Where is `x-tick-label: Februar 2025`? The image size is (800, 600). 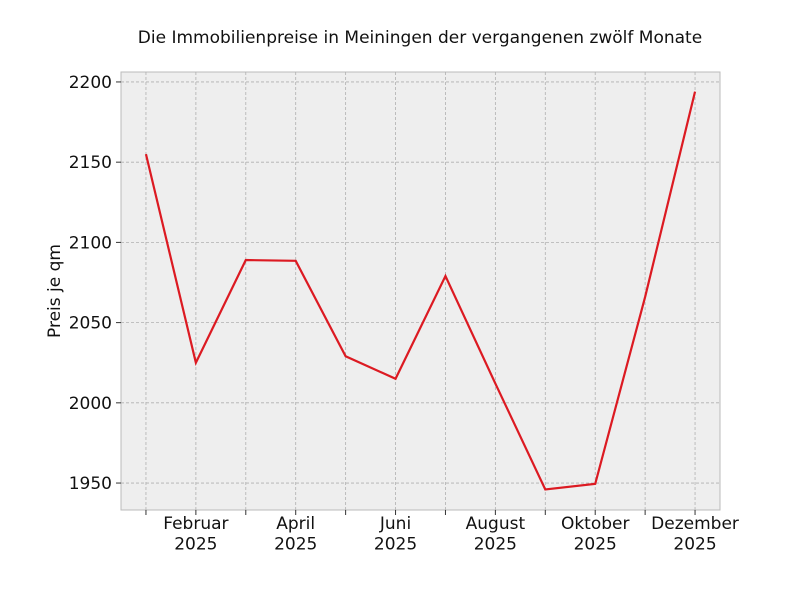 x-tick-label: Februar 2025 is located at coordinates (195, 534).